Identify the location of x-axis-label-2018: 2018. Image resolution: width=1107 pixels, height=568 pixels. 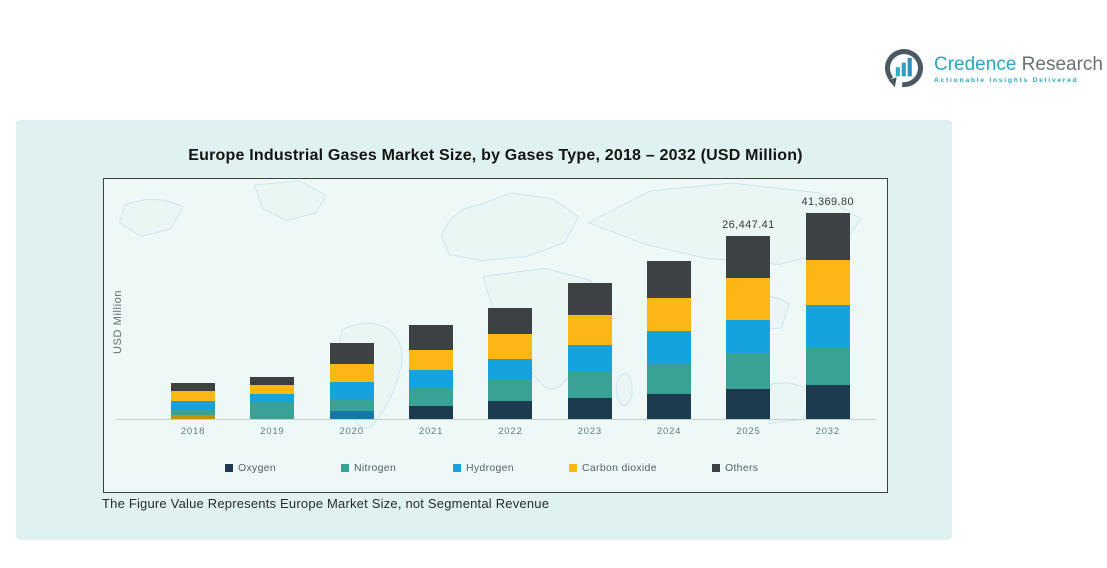
(193, 431).